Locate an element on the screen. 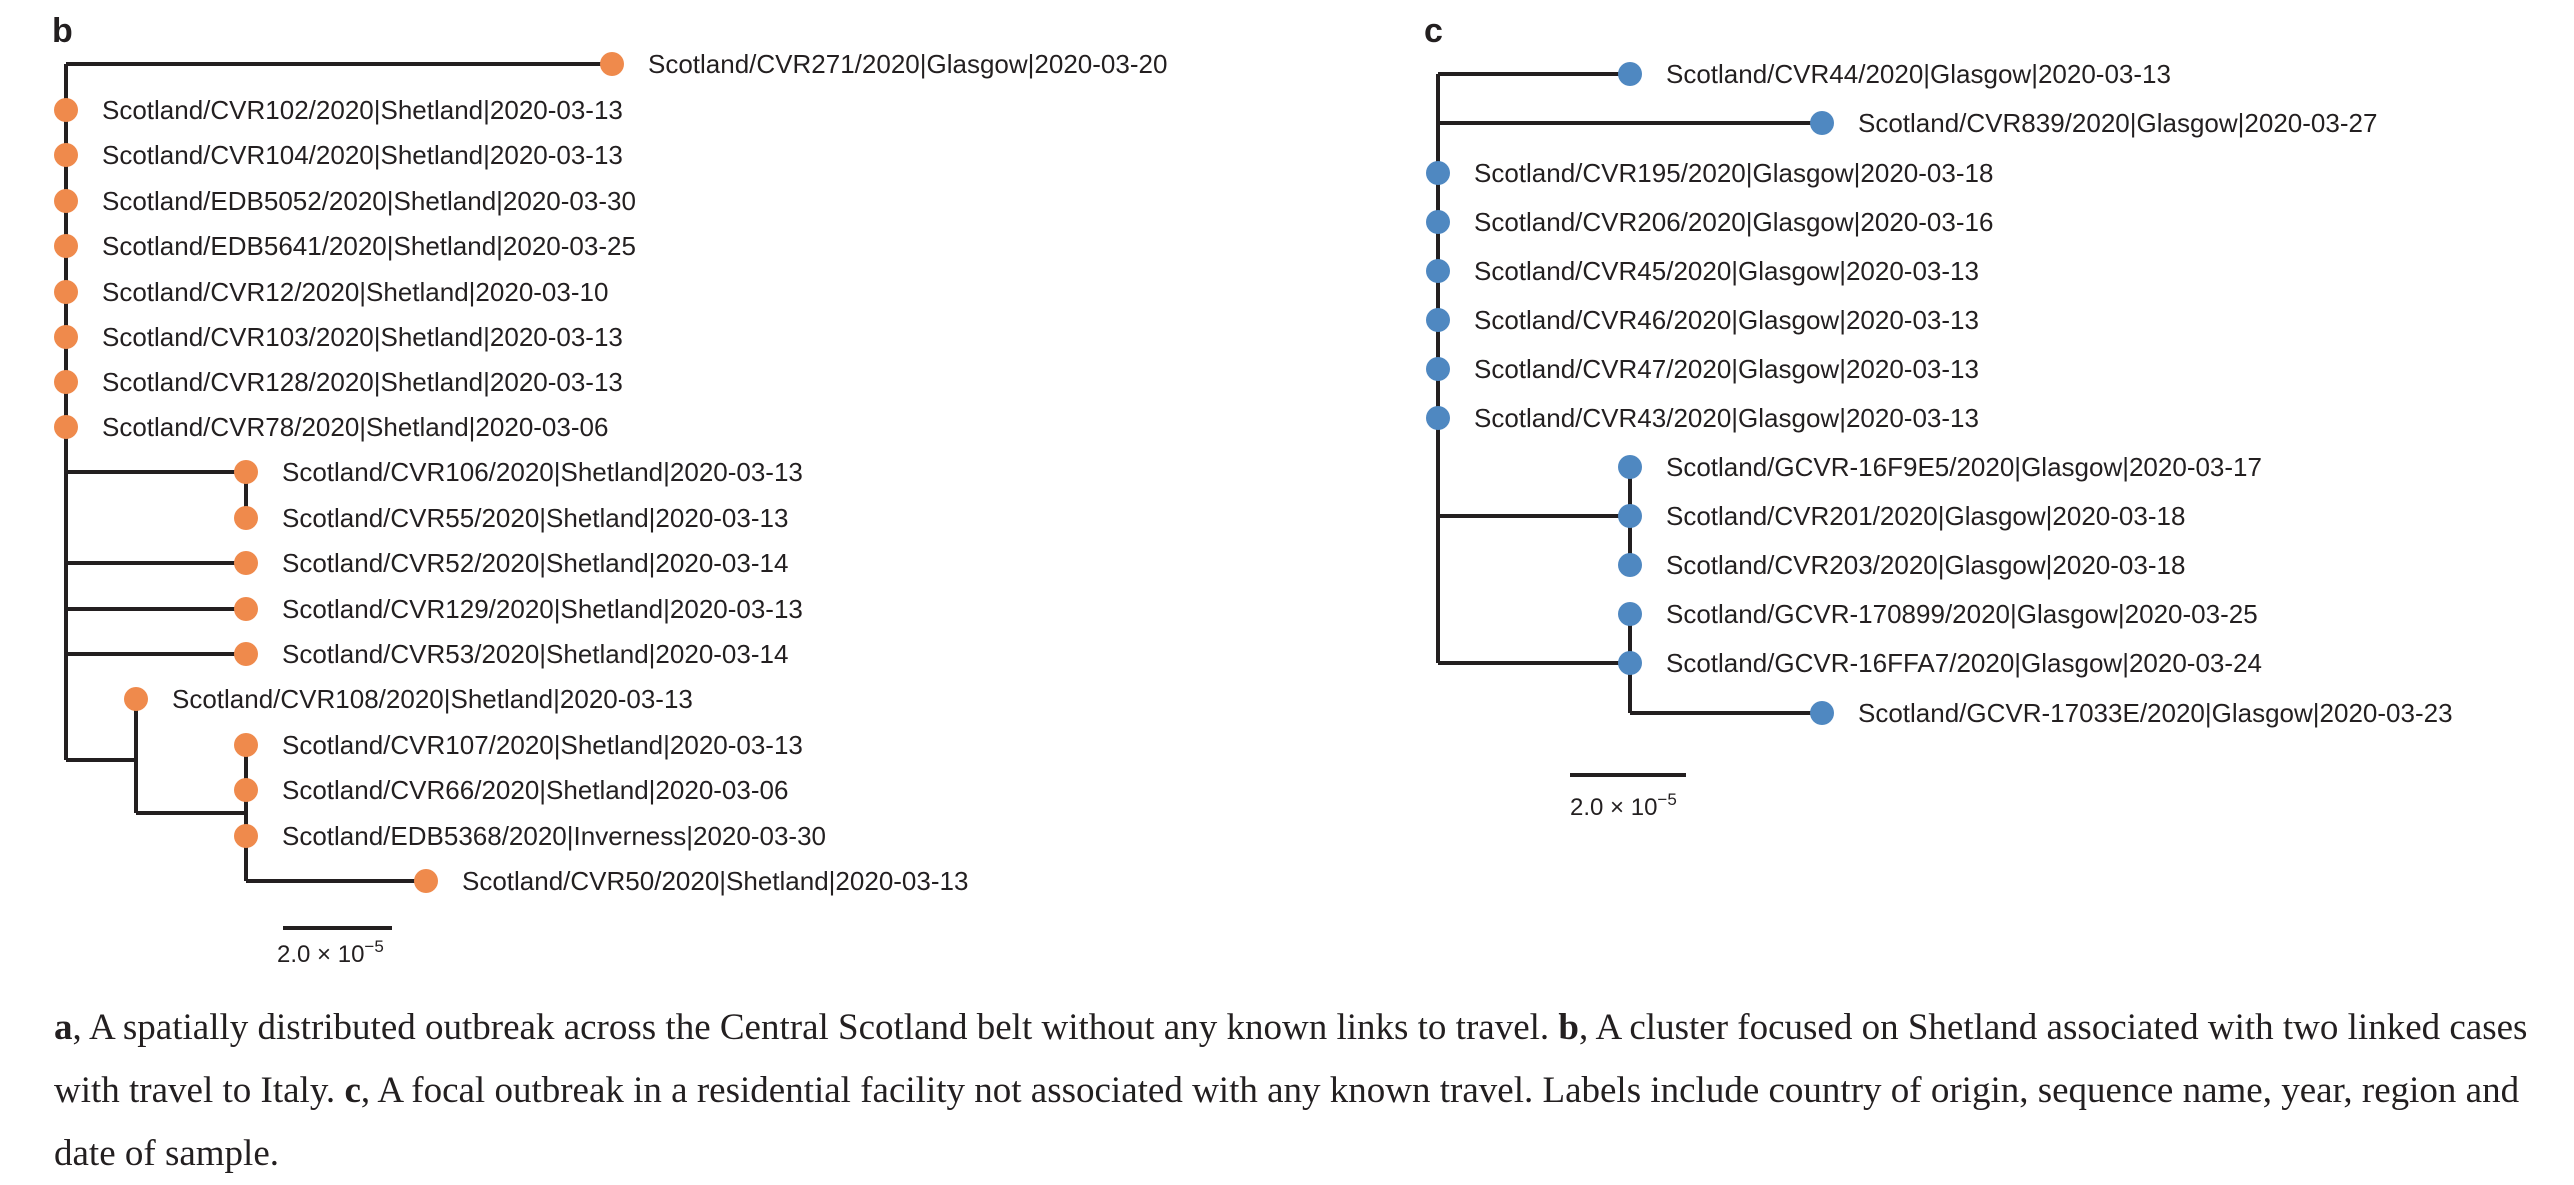  tip-label: Scotland/CVR206/2020|Glasgow|2020-03-16 is located at coordinates (1733, 222).